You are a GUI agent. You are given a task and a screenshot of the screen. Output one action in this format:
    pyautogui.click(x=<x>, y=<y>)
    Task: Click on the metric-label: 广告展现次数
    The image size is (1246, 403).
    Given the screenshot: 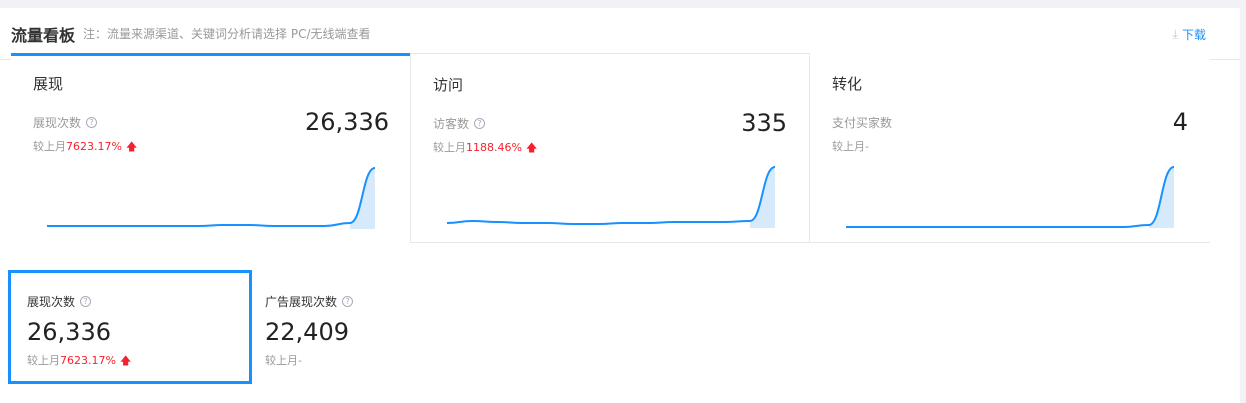 What is the action you would take?
    pyautogui.click(x=301, y=302)
    